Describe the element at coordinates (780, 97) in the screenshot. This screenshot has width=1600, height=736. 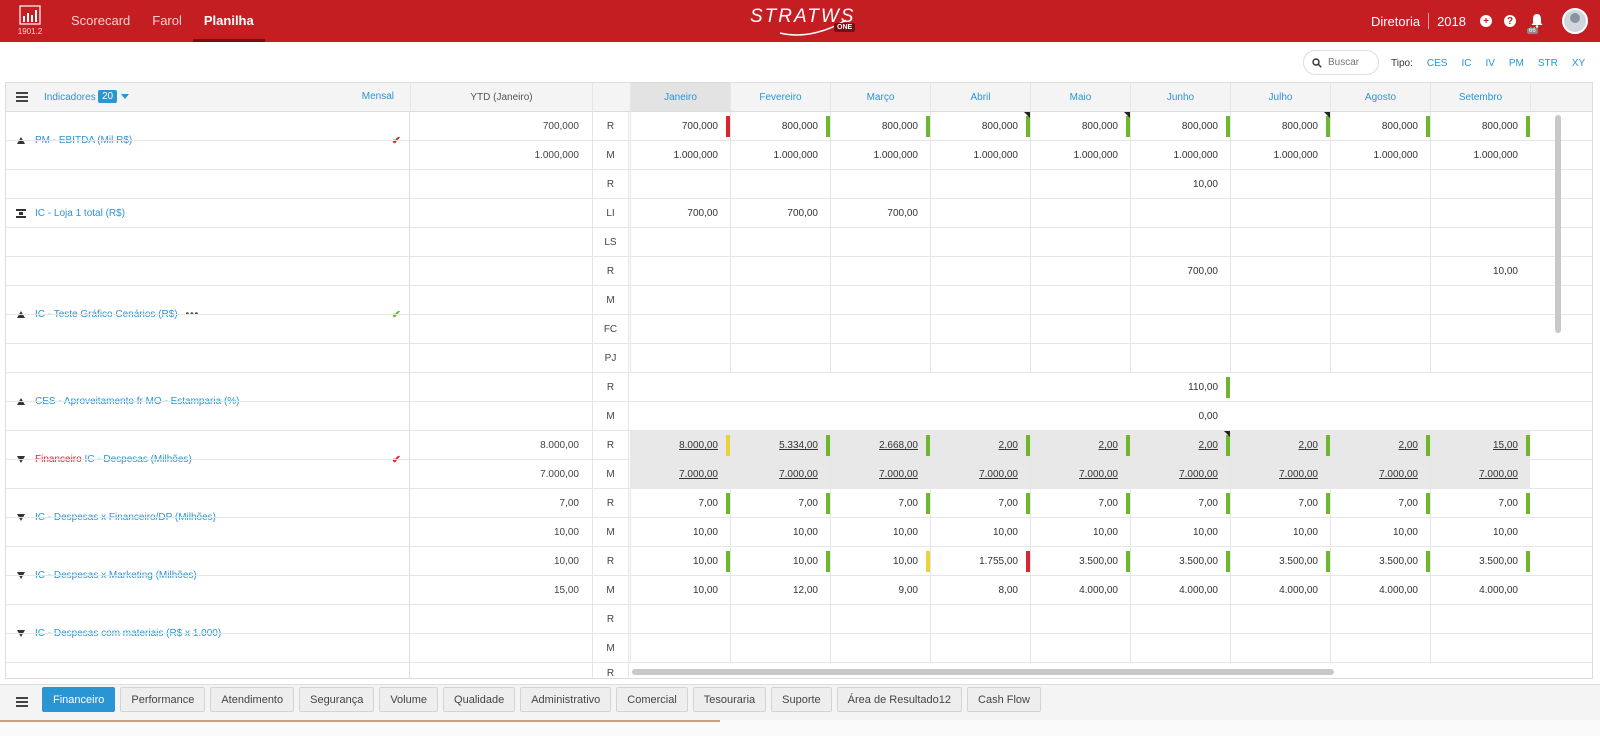
I see `month-header-fevereiro: Fevereiro` at that location.